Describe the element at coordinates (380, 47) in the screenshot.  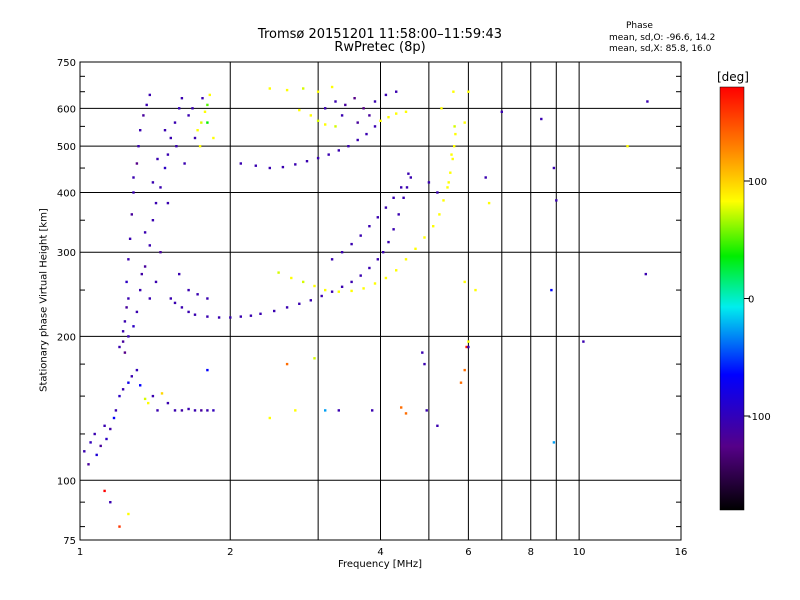
I see `chart-subtitle: RwPretec (8p)` at that location.